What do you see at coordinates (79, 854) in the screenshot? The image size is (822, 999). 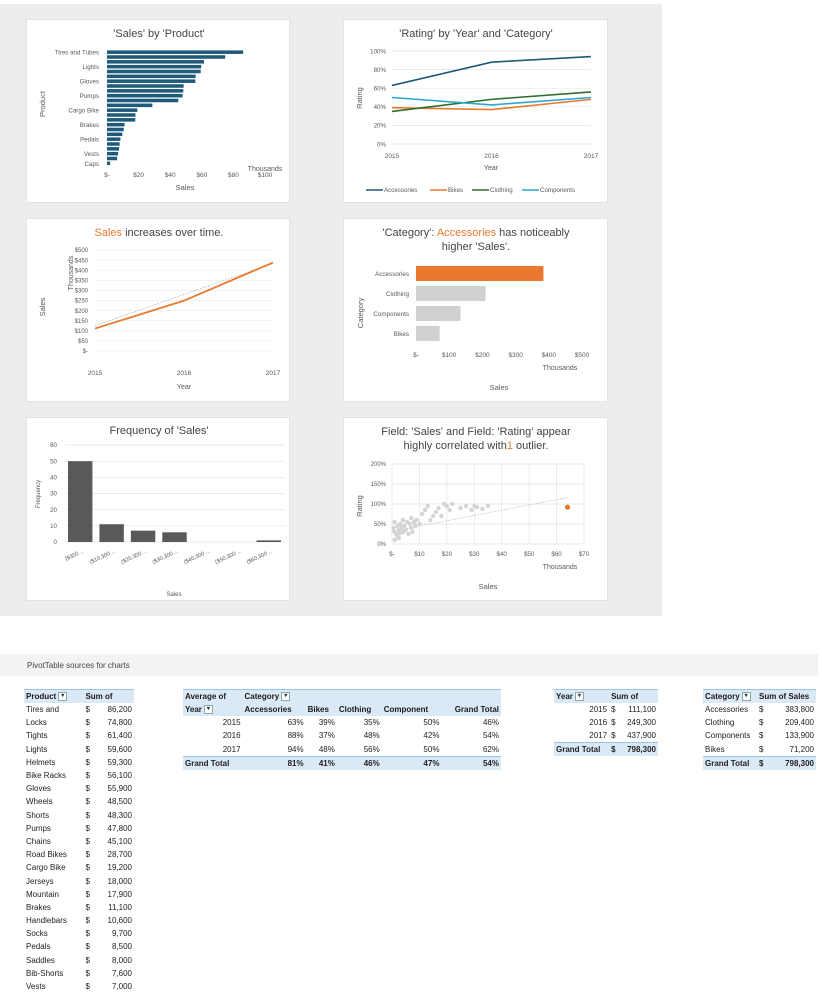 I see `table-row: Road Bikes $ 28,700` at bounding box center [79, 854].